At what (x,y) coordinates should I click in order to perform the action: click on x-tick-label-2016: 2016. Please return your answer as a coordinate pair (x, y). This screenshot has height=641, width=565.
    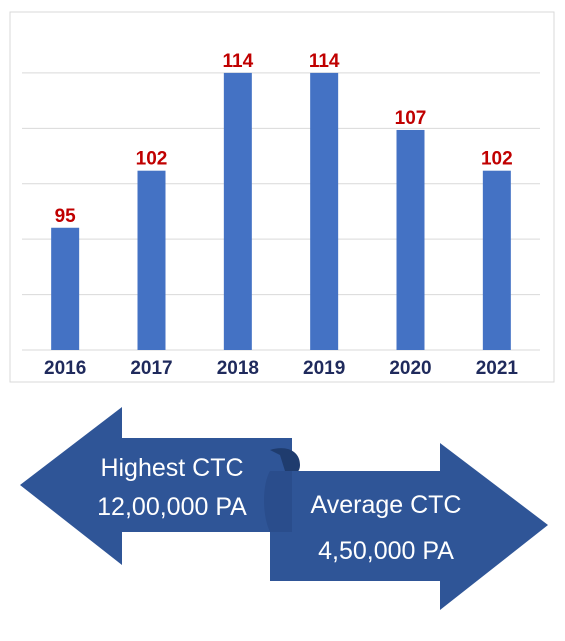
    Looking at the image, I should click on (65, 368).